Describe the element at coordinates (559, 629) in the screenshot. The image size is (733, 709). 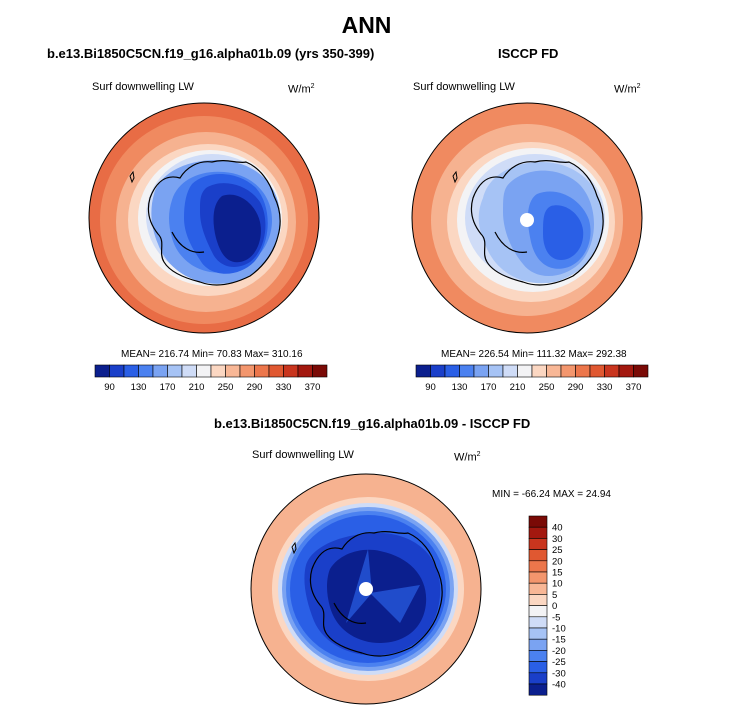
I see `cb3-tick-label: -10` at that location.